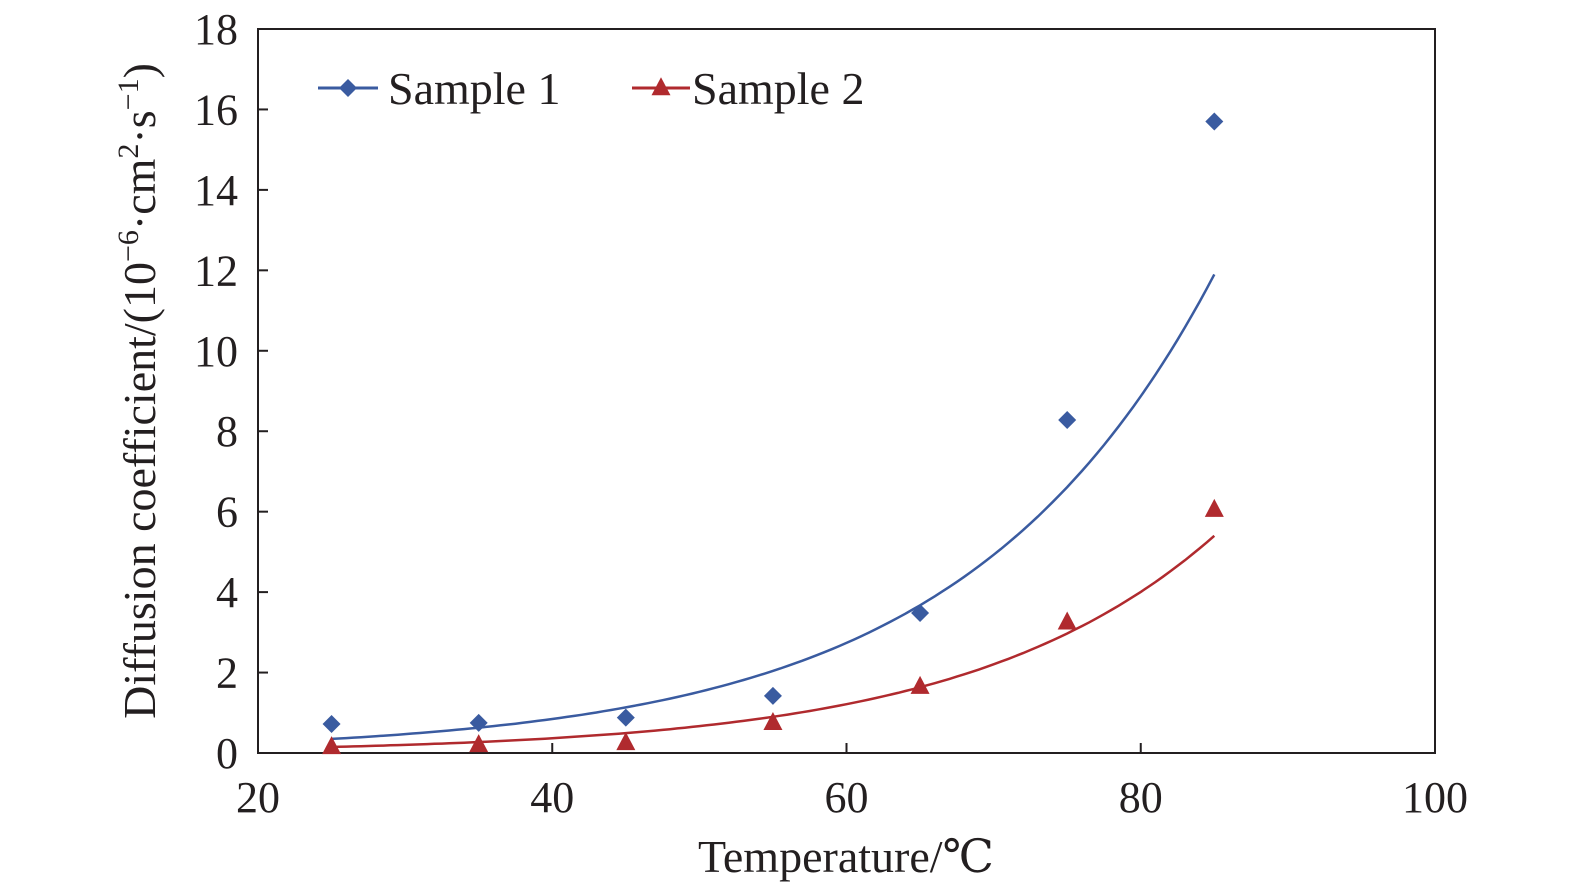 This screenshot has width=1575, height=896. Describe the element at coordinates (139, 126) in the screenshot. I see `y-axis-title-middle2: ·s` at that location.